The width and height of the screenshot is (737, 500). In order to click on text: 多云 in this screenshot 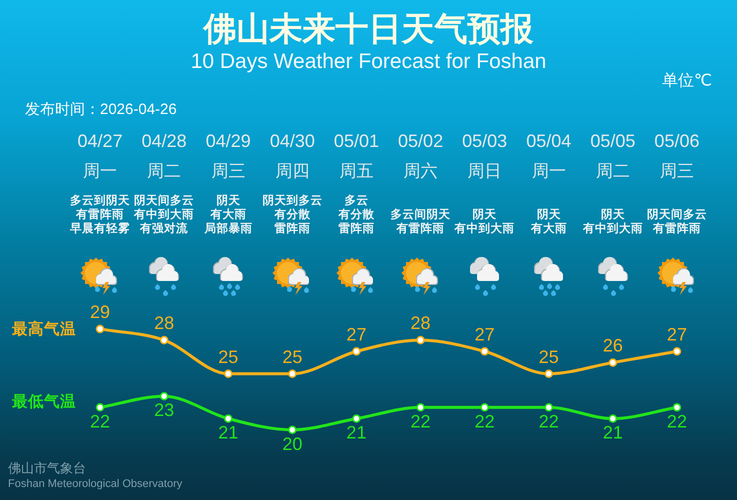, I will do `click(356, 200)`.